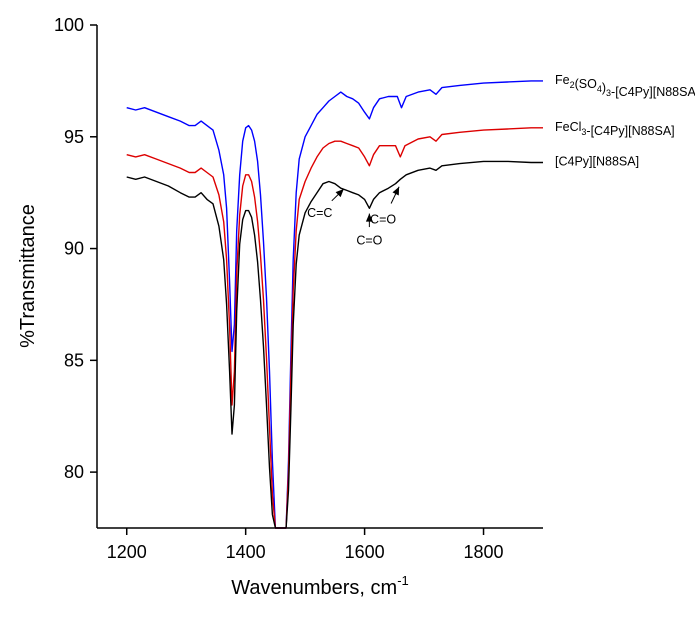 This screenshot has height=623, width=695. Describe the element at coordinates (28, 276) in the screenshot. I see `y-axis-title: %Transmittance` at that location.